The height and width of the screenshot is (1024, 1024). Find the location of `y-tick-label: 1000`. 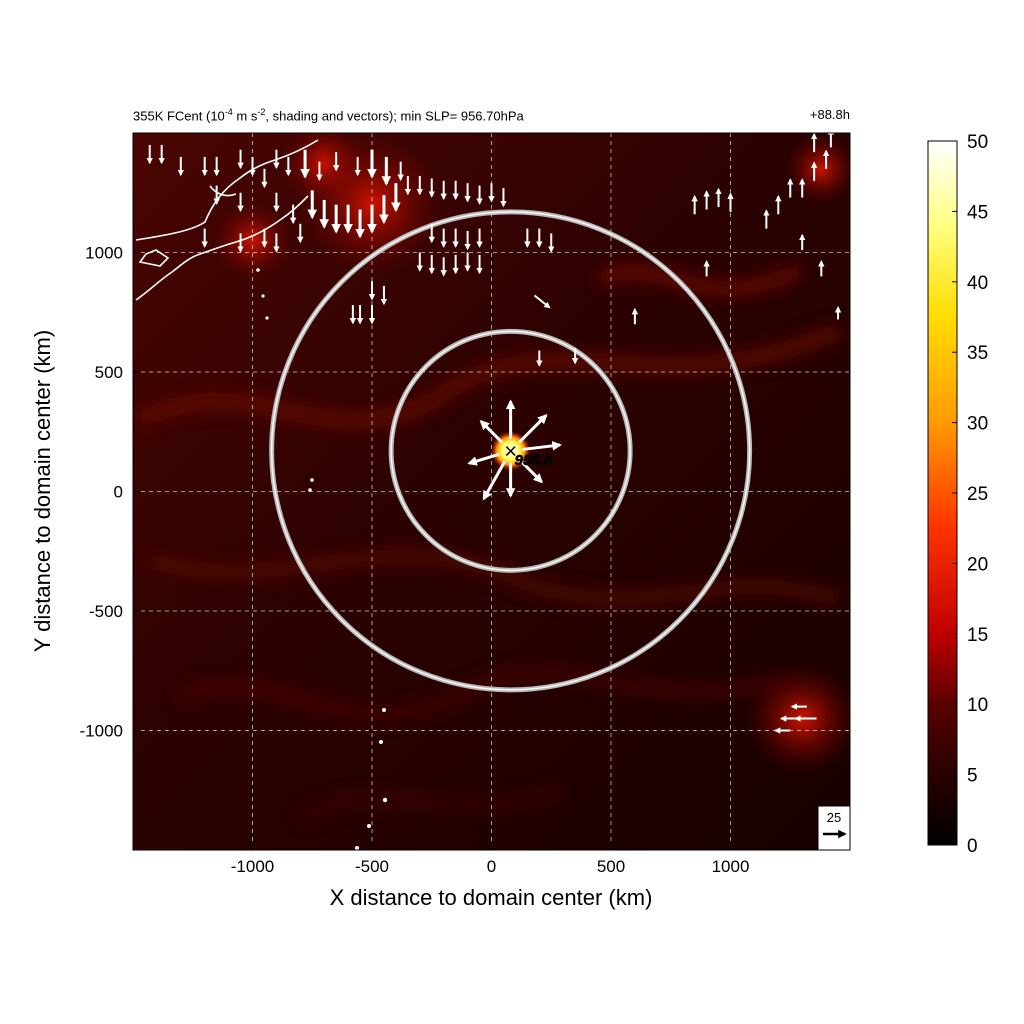

y-tick-label: 1000 is located at coordinates (104, 253).